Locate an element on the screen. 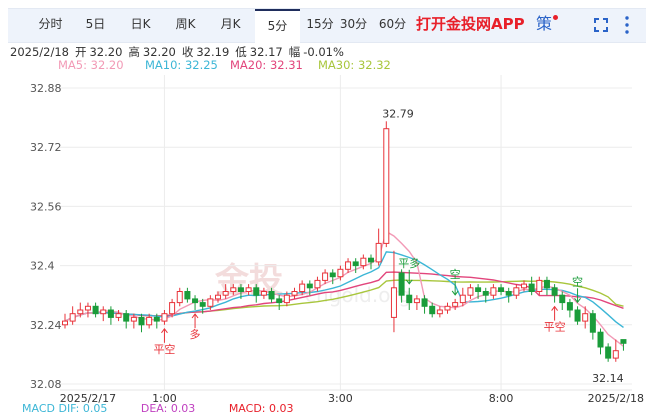 The image size is (646, 415). ma5-legend: MA5: 32.20 is located at coordinates (91, 65).